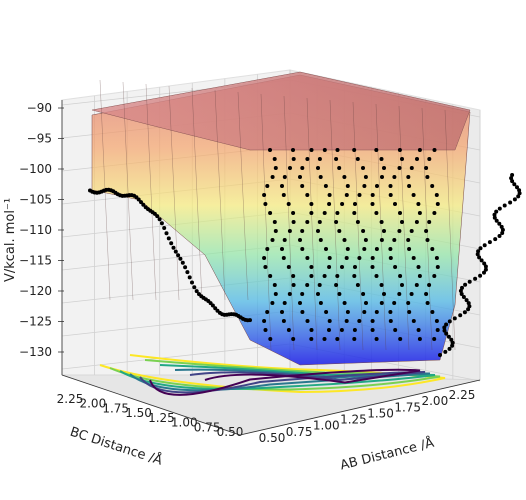  What do you see at coordinates (161, 418) in the screenshot?
I see `y-tick-label: 1.25` at bounding box center [161, 418].